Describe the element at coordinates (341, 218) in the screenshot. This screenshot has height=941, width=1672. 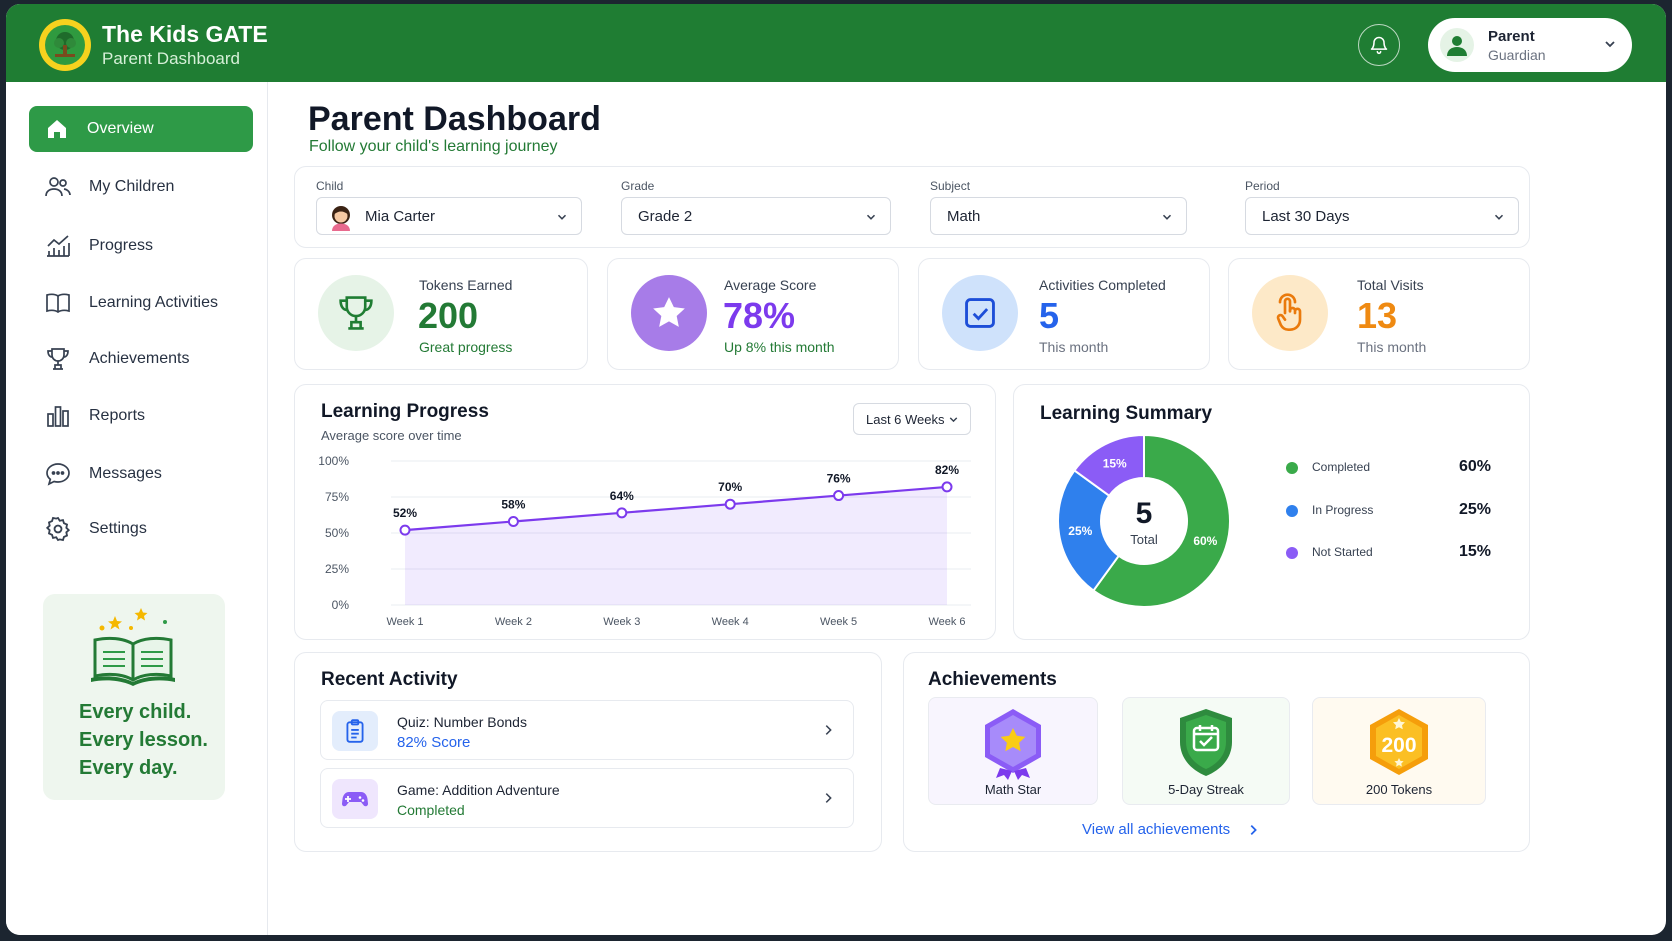
I see `child-avatar-icon` at that location.